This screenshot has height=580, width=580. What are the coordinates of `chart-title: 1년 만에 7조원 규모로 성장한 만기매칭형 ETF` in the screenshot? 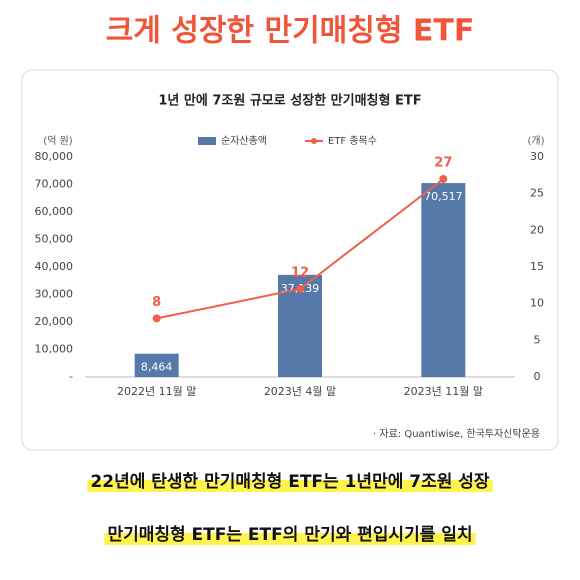 It's located at (289, 101).